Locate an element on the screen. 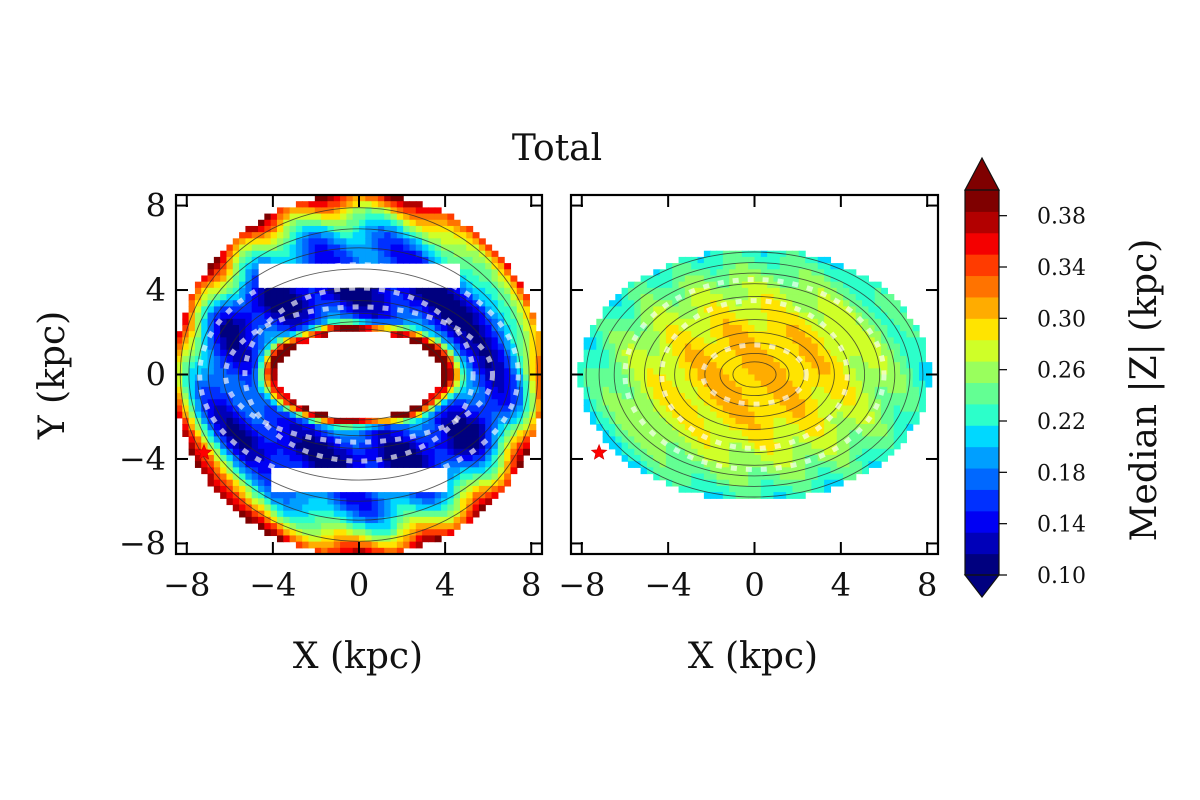 This screenshot has height=800, width=1200. right-axes-frame is located at coordinates (754, 374).